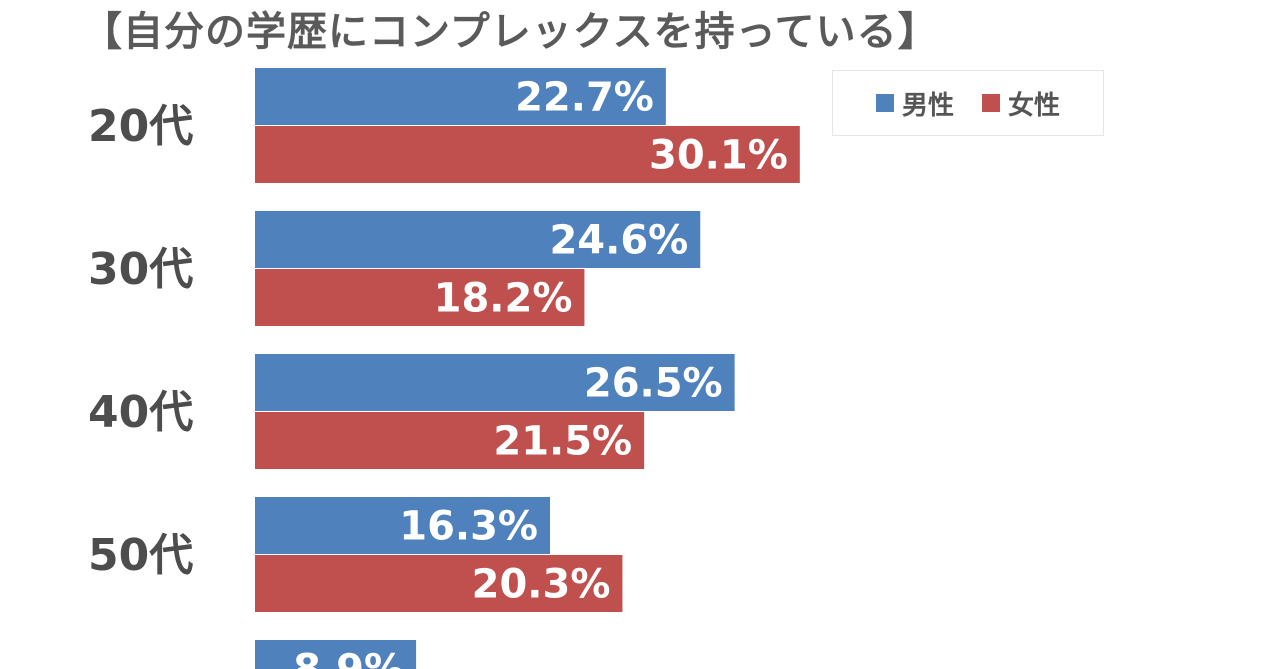 The width and height of the screenshot is (1280, 669). I want to click on data-label-male-4: 8.9%, so click(348, 658).